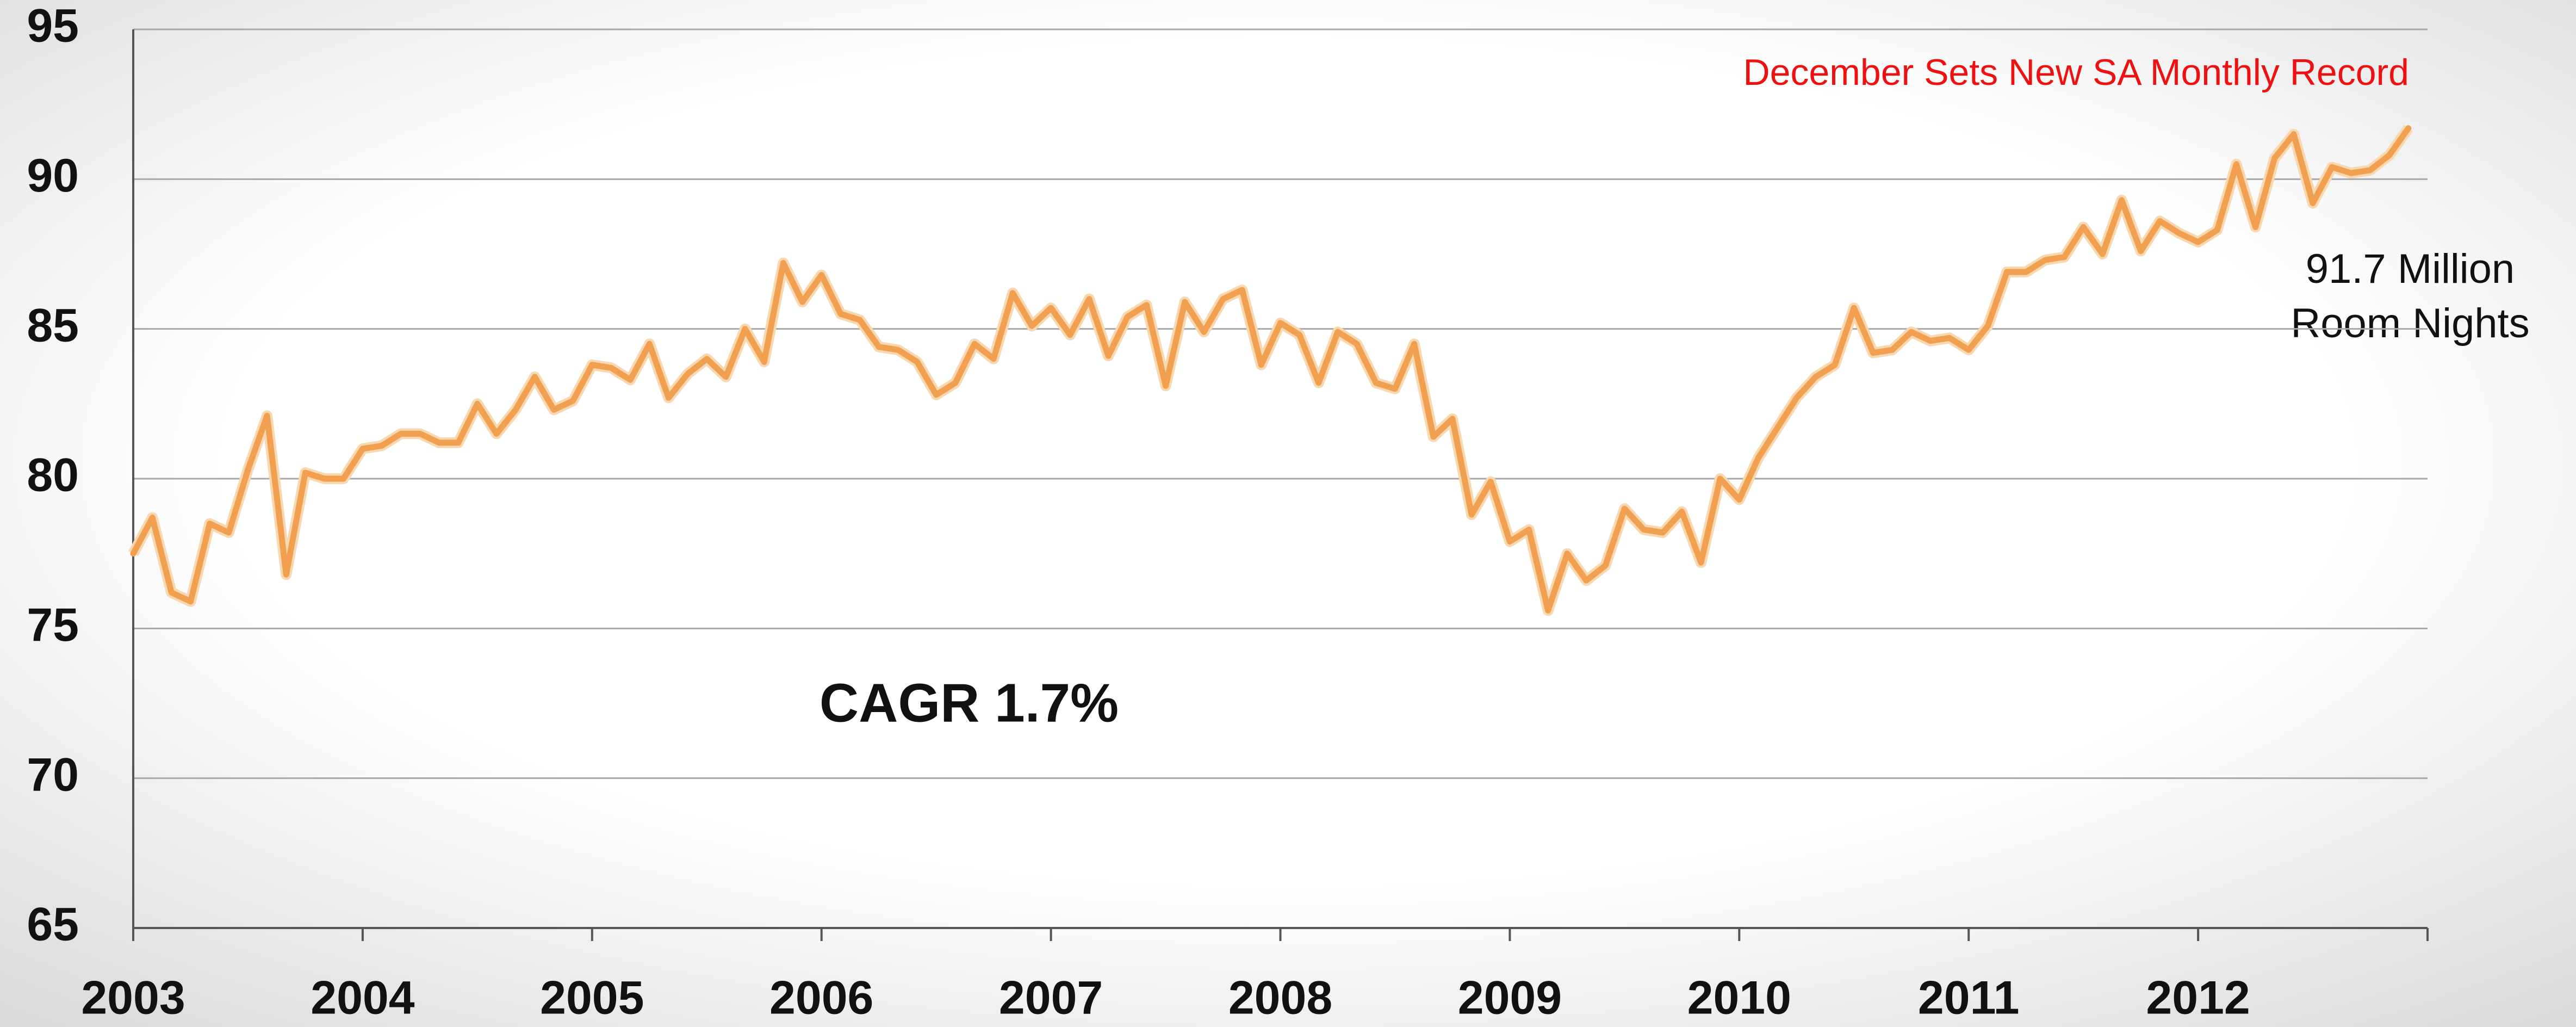 Image resolution: width=2576 pixels, height=1027 pixels. What do you see at coordinates (363, 998) in the screenshot?
I see `x-tick-label: 2004` at bounding box center [363, 998].